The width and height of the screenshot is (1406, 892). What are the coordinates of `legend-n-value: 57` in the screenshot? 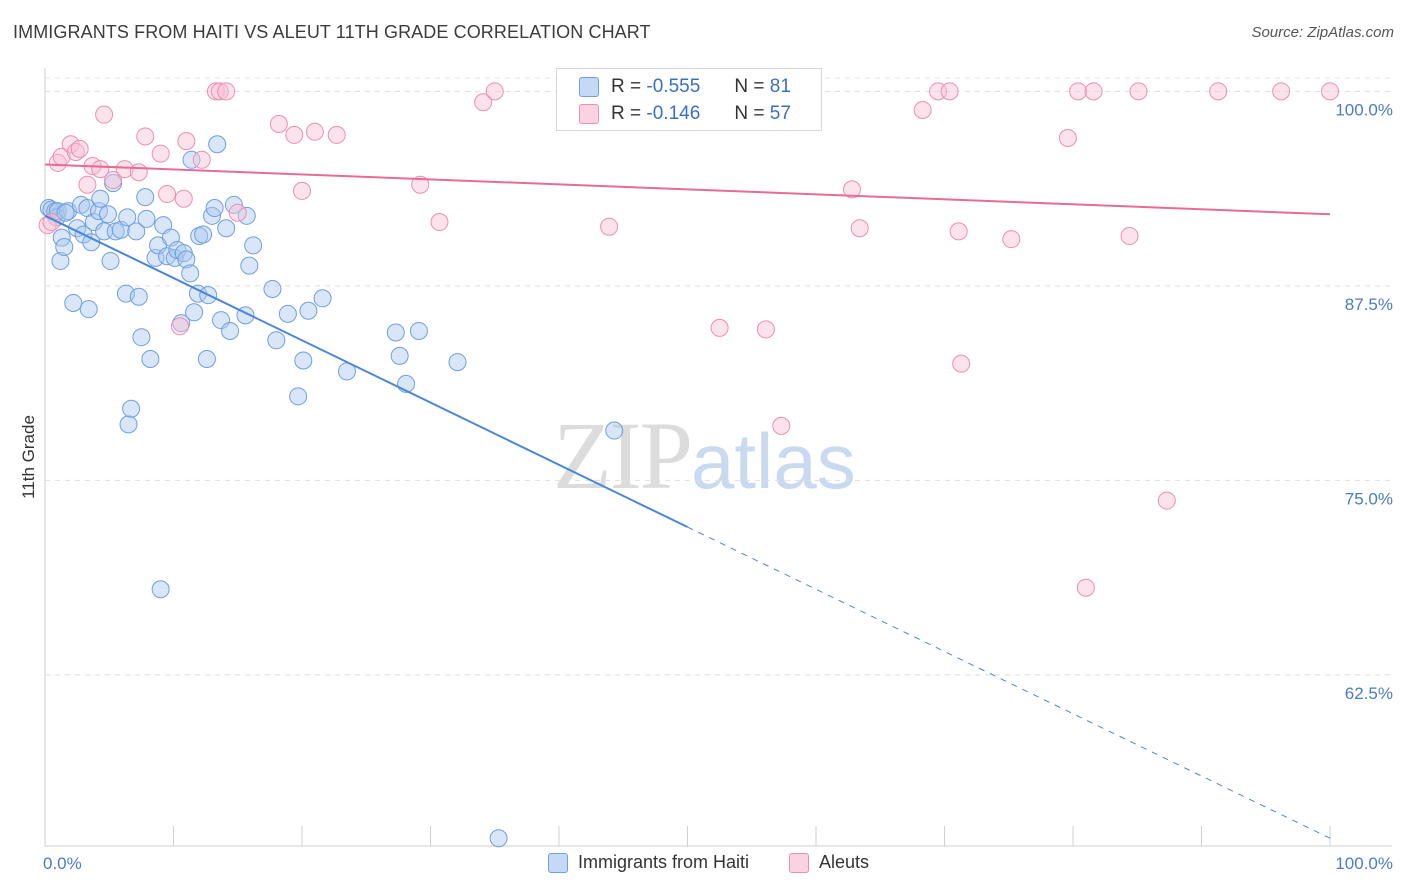 It's located at (780, 113).